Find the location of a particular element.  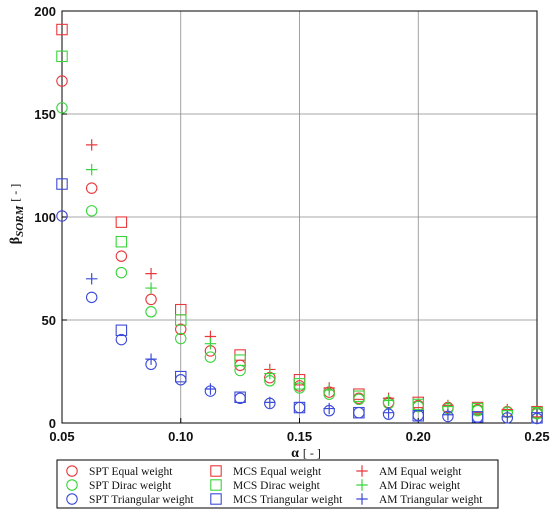

legend-label: MCS Equal weight is located at coordinates (277, 472).